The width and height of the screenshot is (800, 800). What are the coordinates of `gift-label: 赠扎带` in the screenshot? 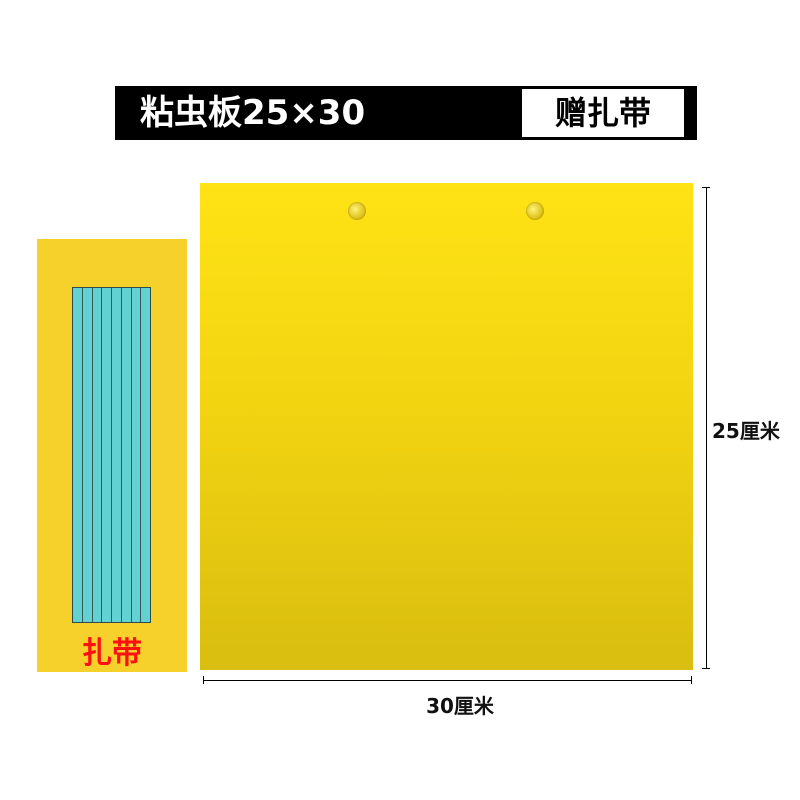 It's located at (602, 113).